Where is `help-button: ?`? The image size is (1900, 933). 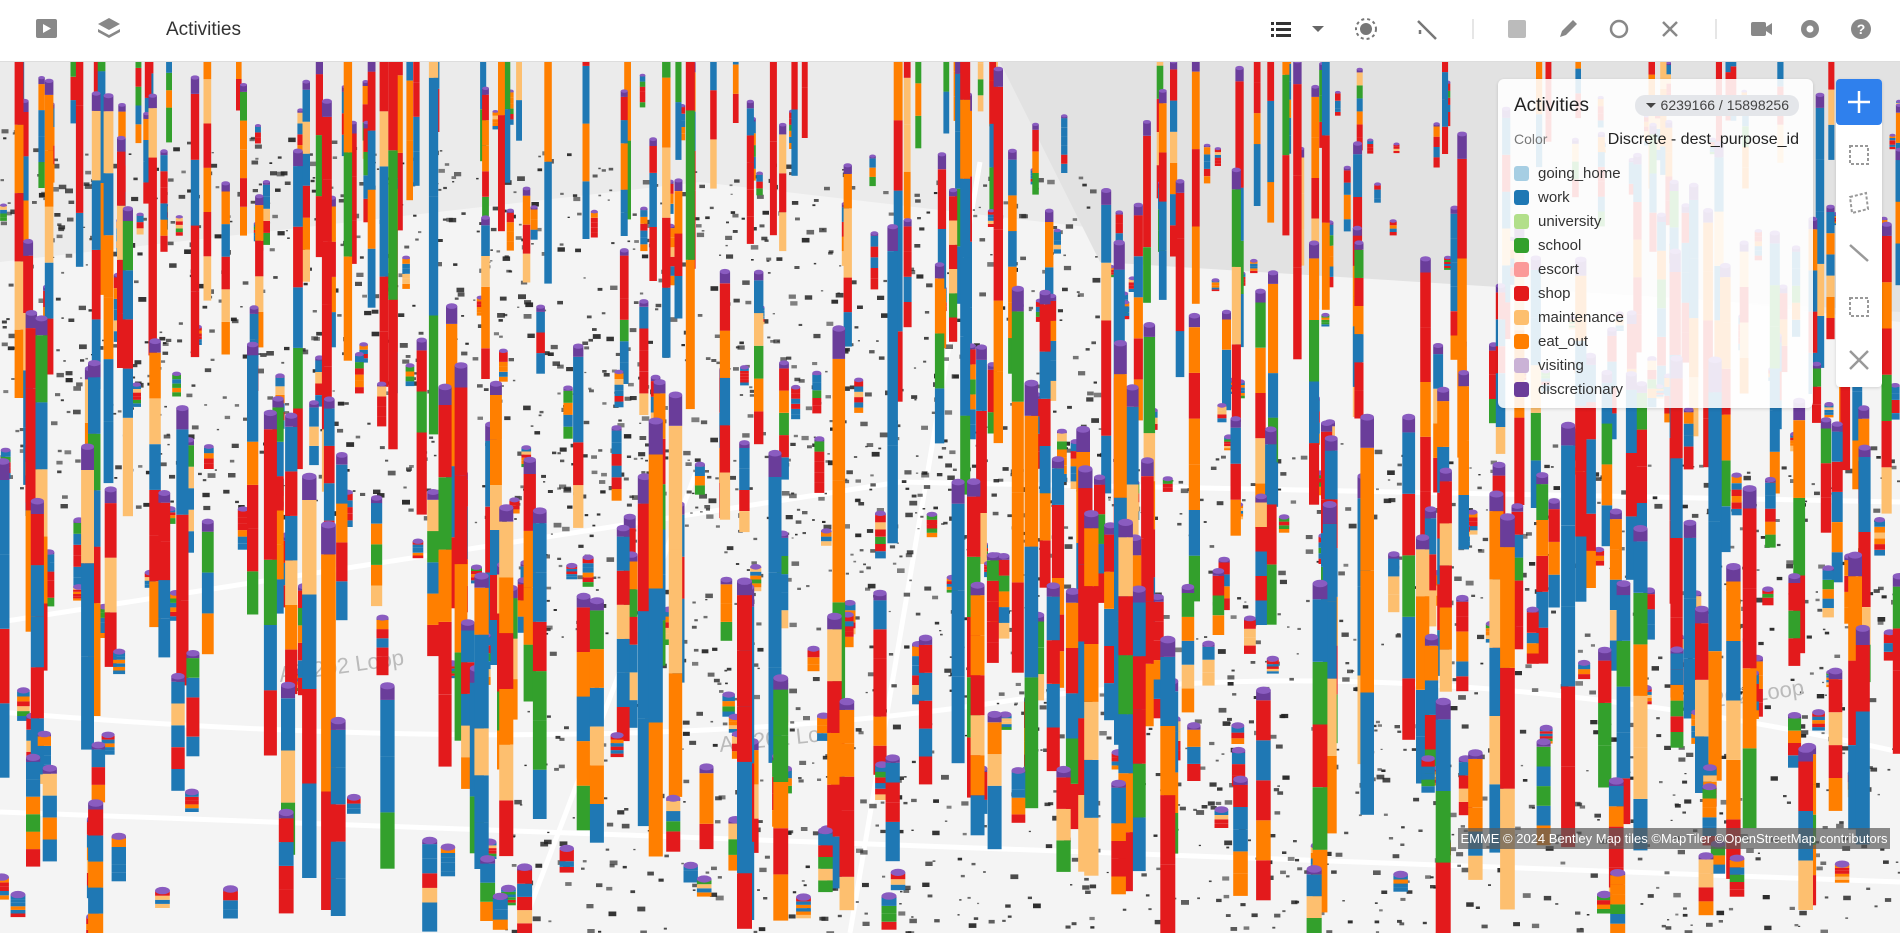 help-button: ? is located at coordinates (1861, 29).